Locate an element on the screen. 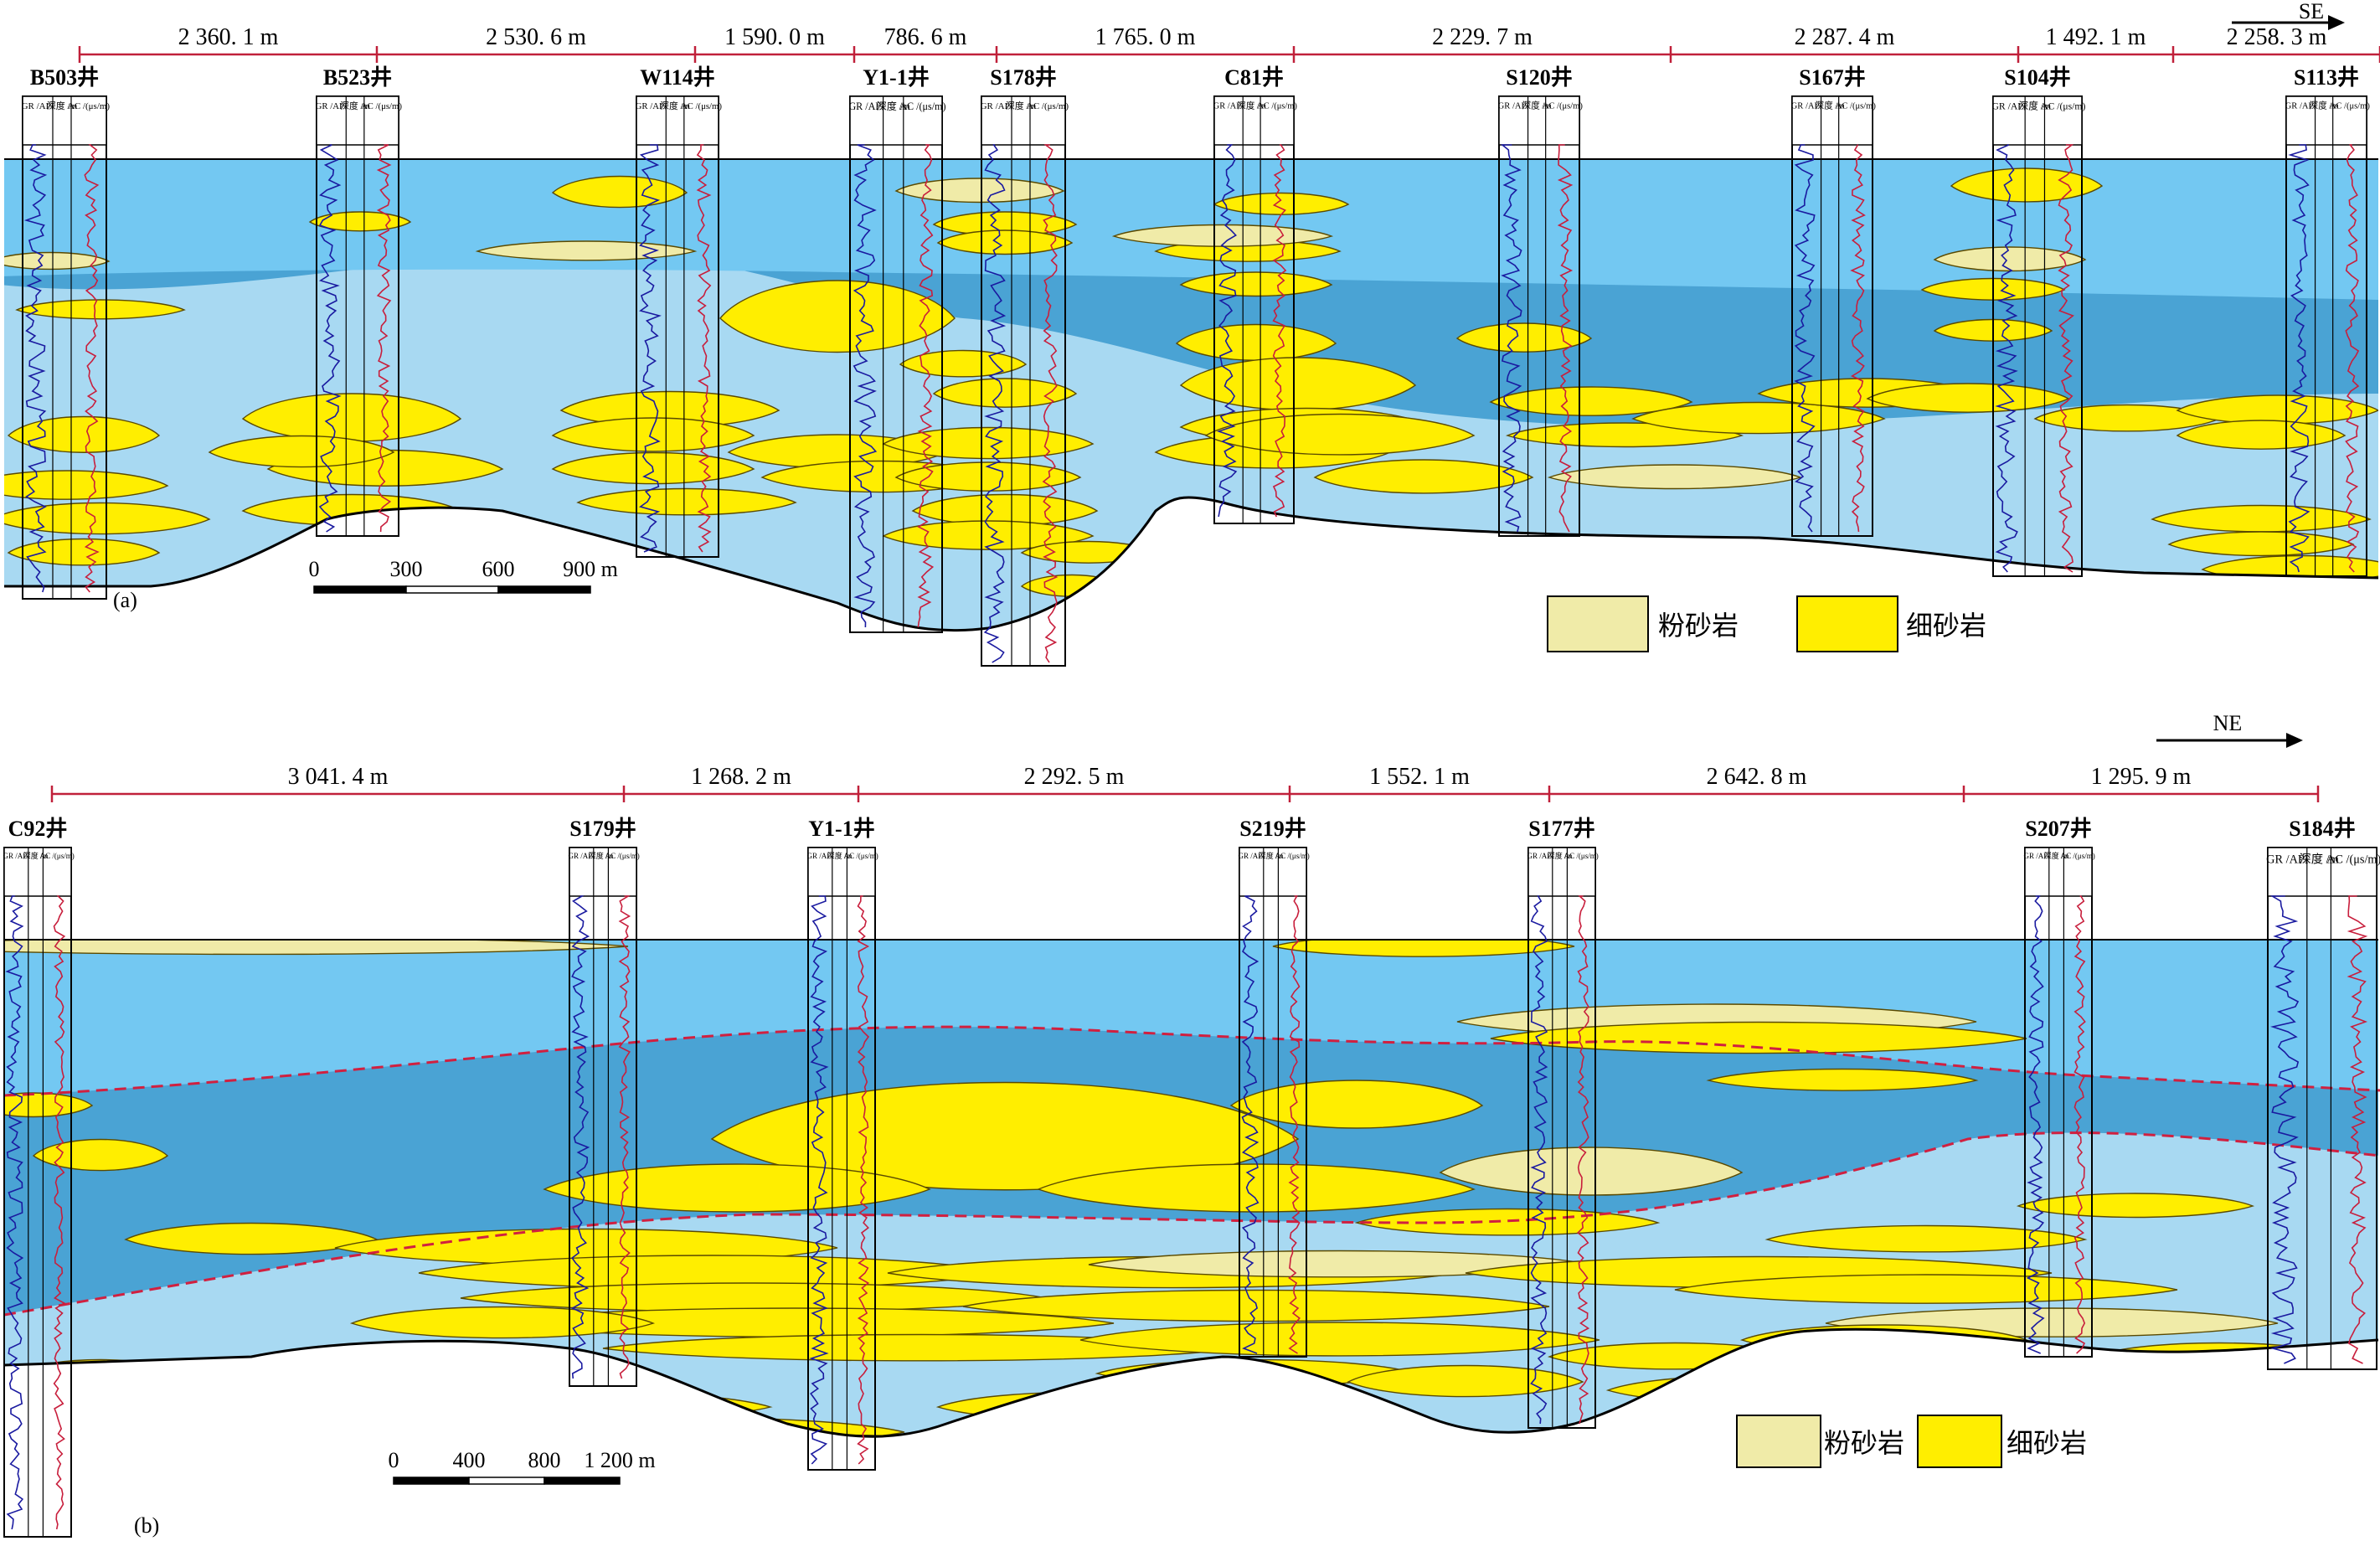 The image size is (2380, 1541). well-name: S179井 is located at coordinates (602, 829).